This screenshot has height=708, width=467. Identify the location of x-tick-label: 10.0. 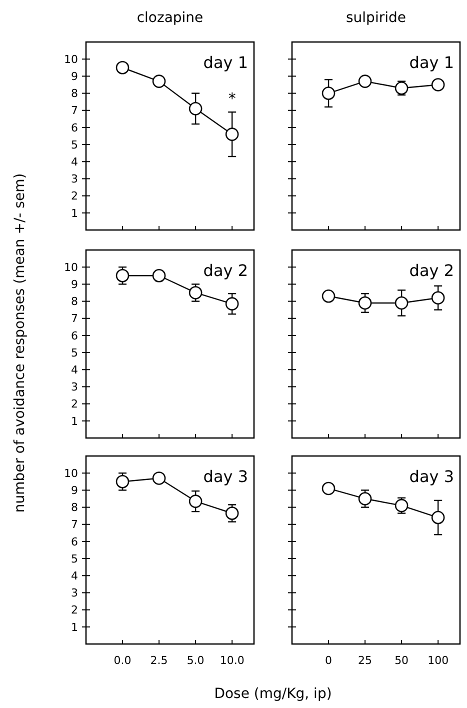
(232, 660).